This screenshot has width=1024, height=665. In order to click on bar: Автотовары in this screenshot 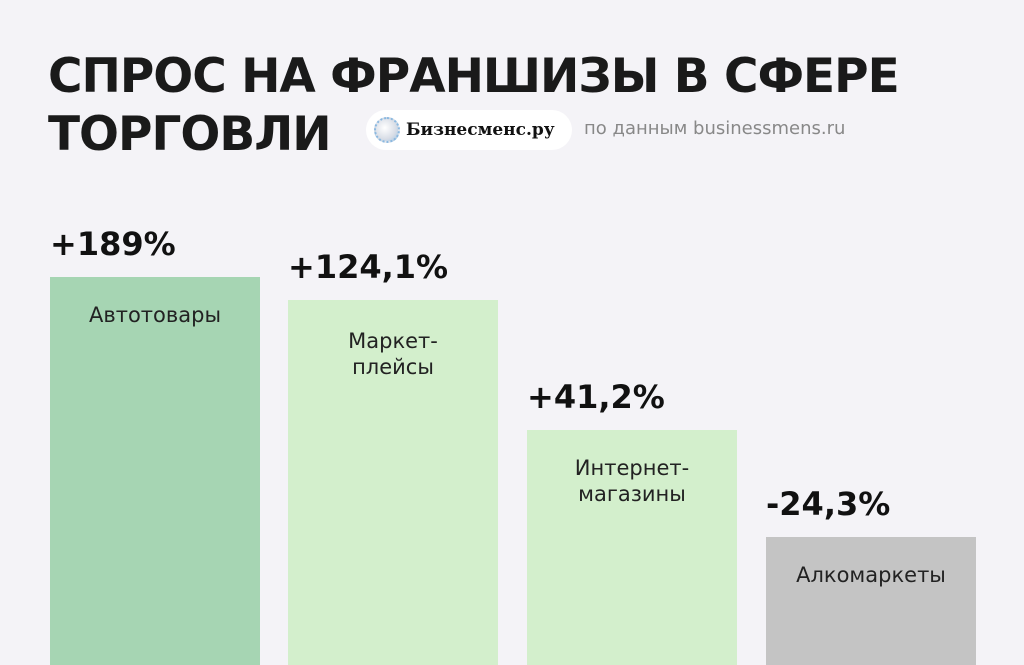, I will do `click(155, 471)`.